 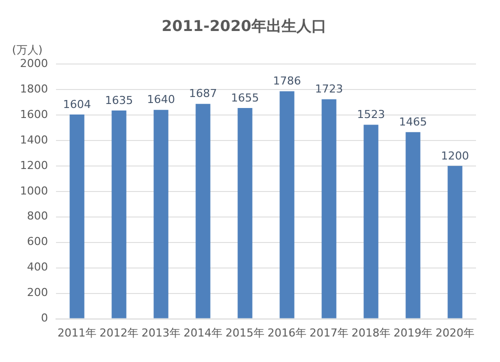 What do you see at coordinates (455, 155) in the screenshot?
I see `data-label: 1200` at bounding box center [455, 155].